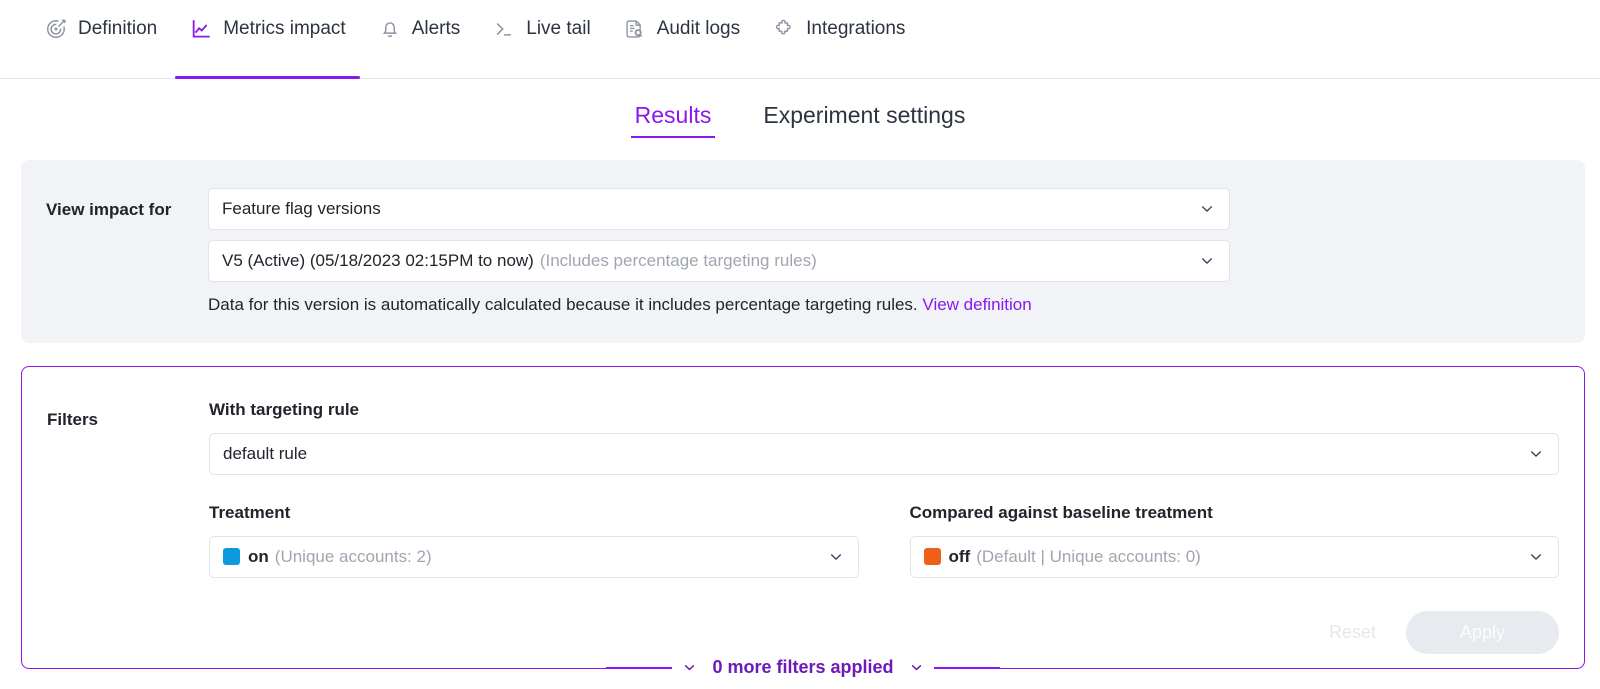  What do you see at coordinates (100, 39) in the screenshot?
I see `nav-tab-definition: Definition` at bounding box center [100, 39].